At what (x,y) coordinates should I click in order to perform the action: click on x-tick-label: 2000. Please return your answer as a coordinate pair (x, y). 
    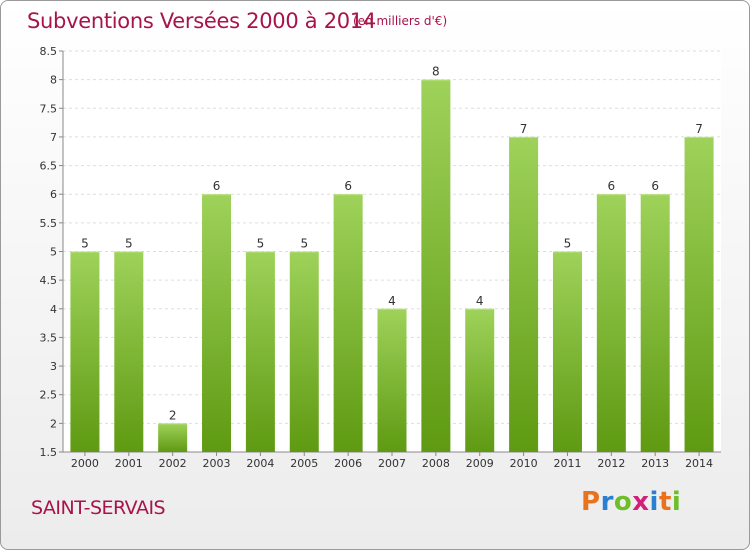
    Looking at the image, I should click on (85, 463).